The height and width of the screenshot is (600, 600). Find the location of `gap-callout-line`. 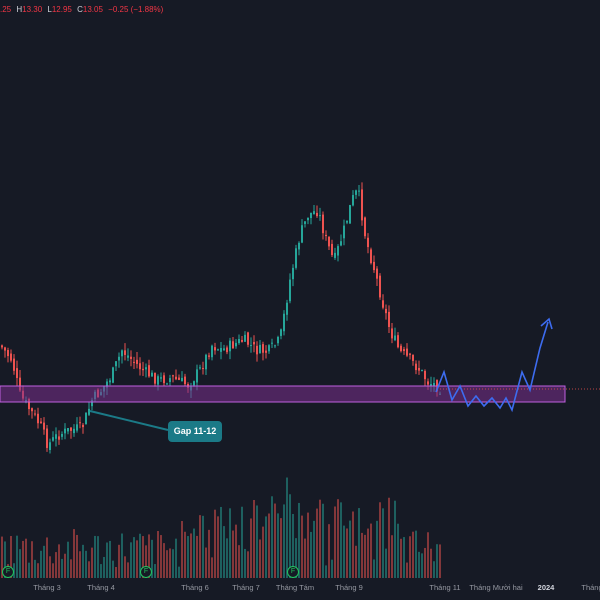

gap-callout-line is located at coordinates (129, 420).